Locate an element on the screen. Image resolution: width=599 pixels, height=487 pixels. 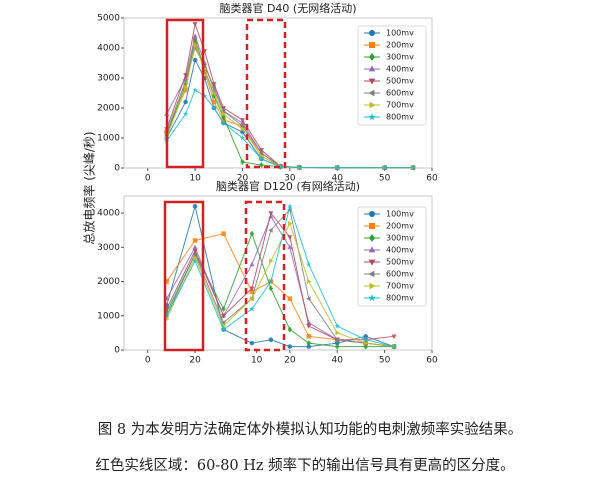
x-tick-label: 60 is located at coordinates (432, 361).